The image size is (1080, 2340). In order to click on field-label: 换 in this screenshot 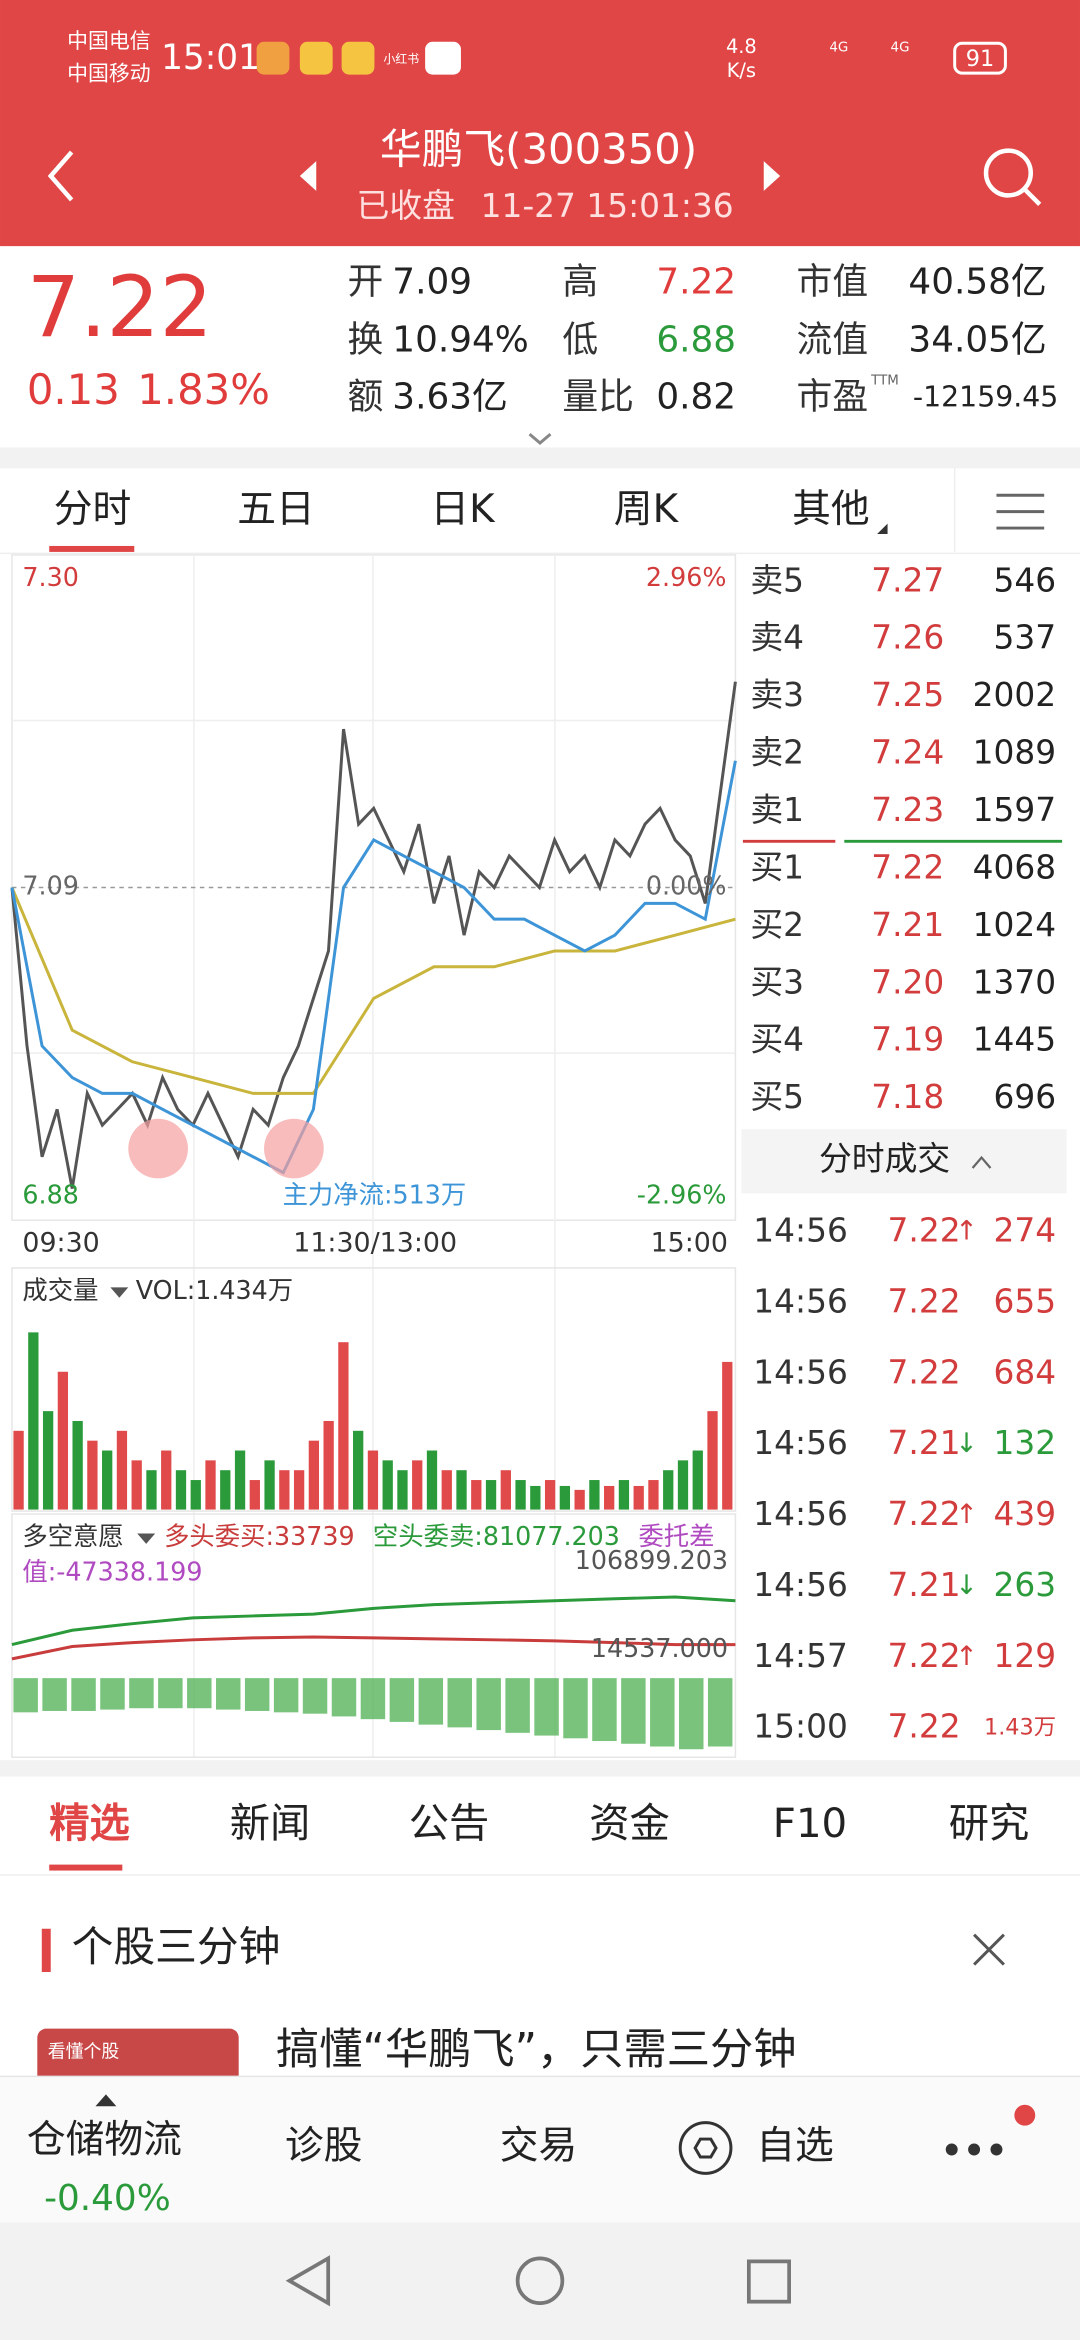, I will do `click(366, 340)`.